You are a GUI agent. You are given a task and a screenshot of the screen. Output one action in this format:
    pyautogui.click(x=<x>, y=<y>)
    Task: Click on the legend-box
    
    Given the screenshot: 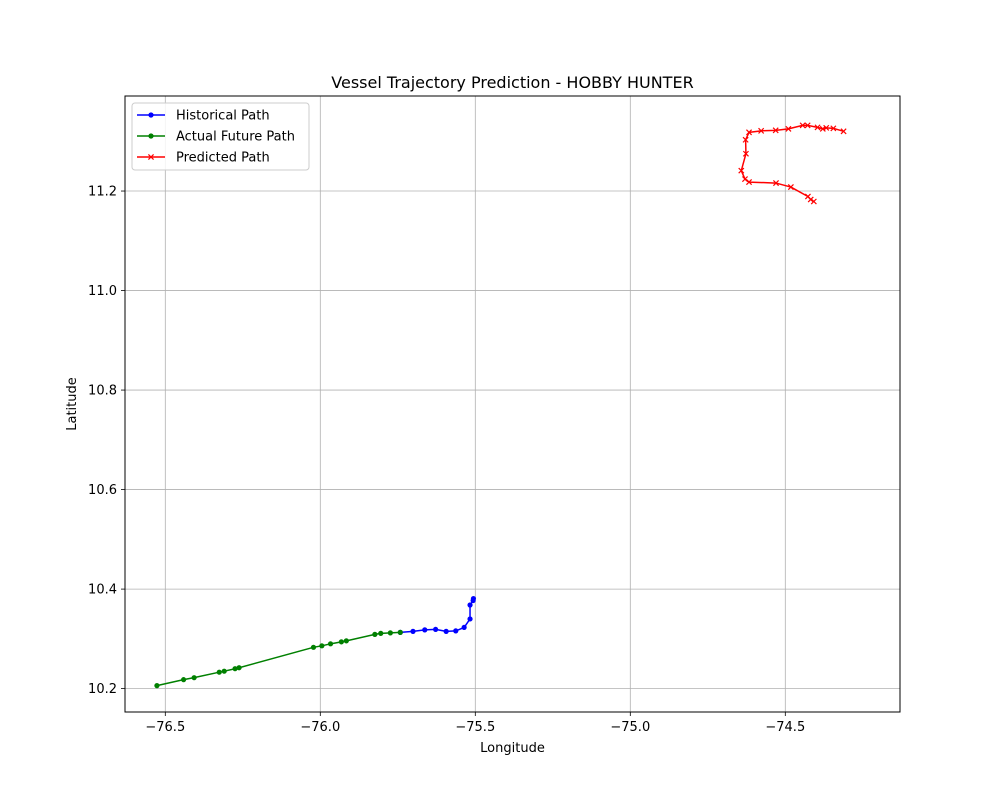 What is the action you would take?
    pyautogui.click(x=220, y=136)
    